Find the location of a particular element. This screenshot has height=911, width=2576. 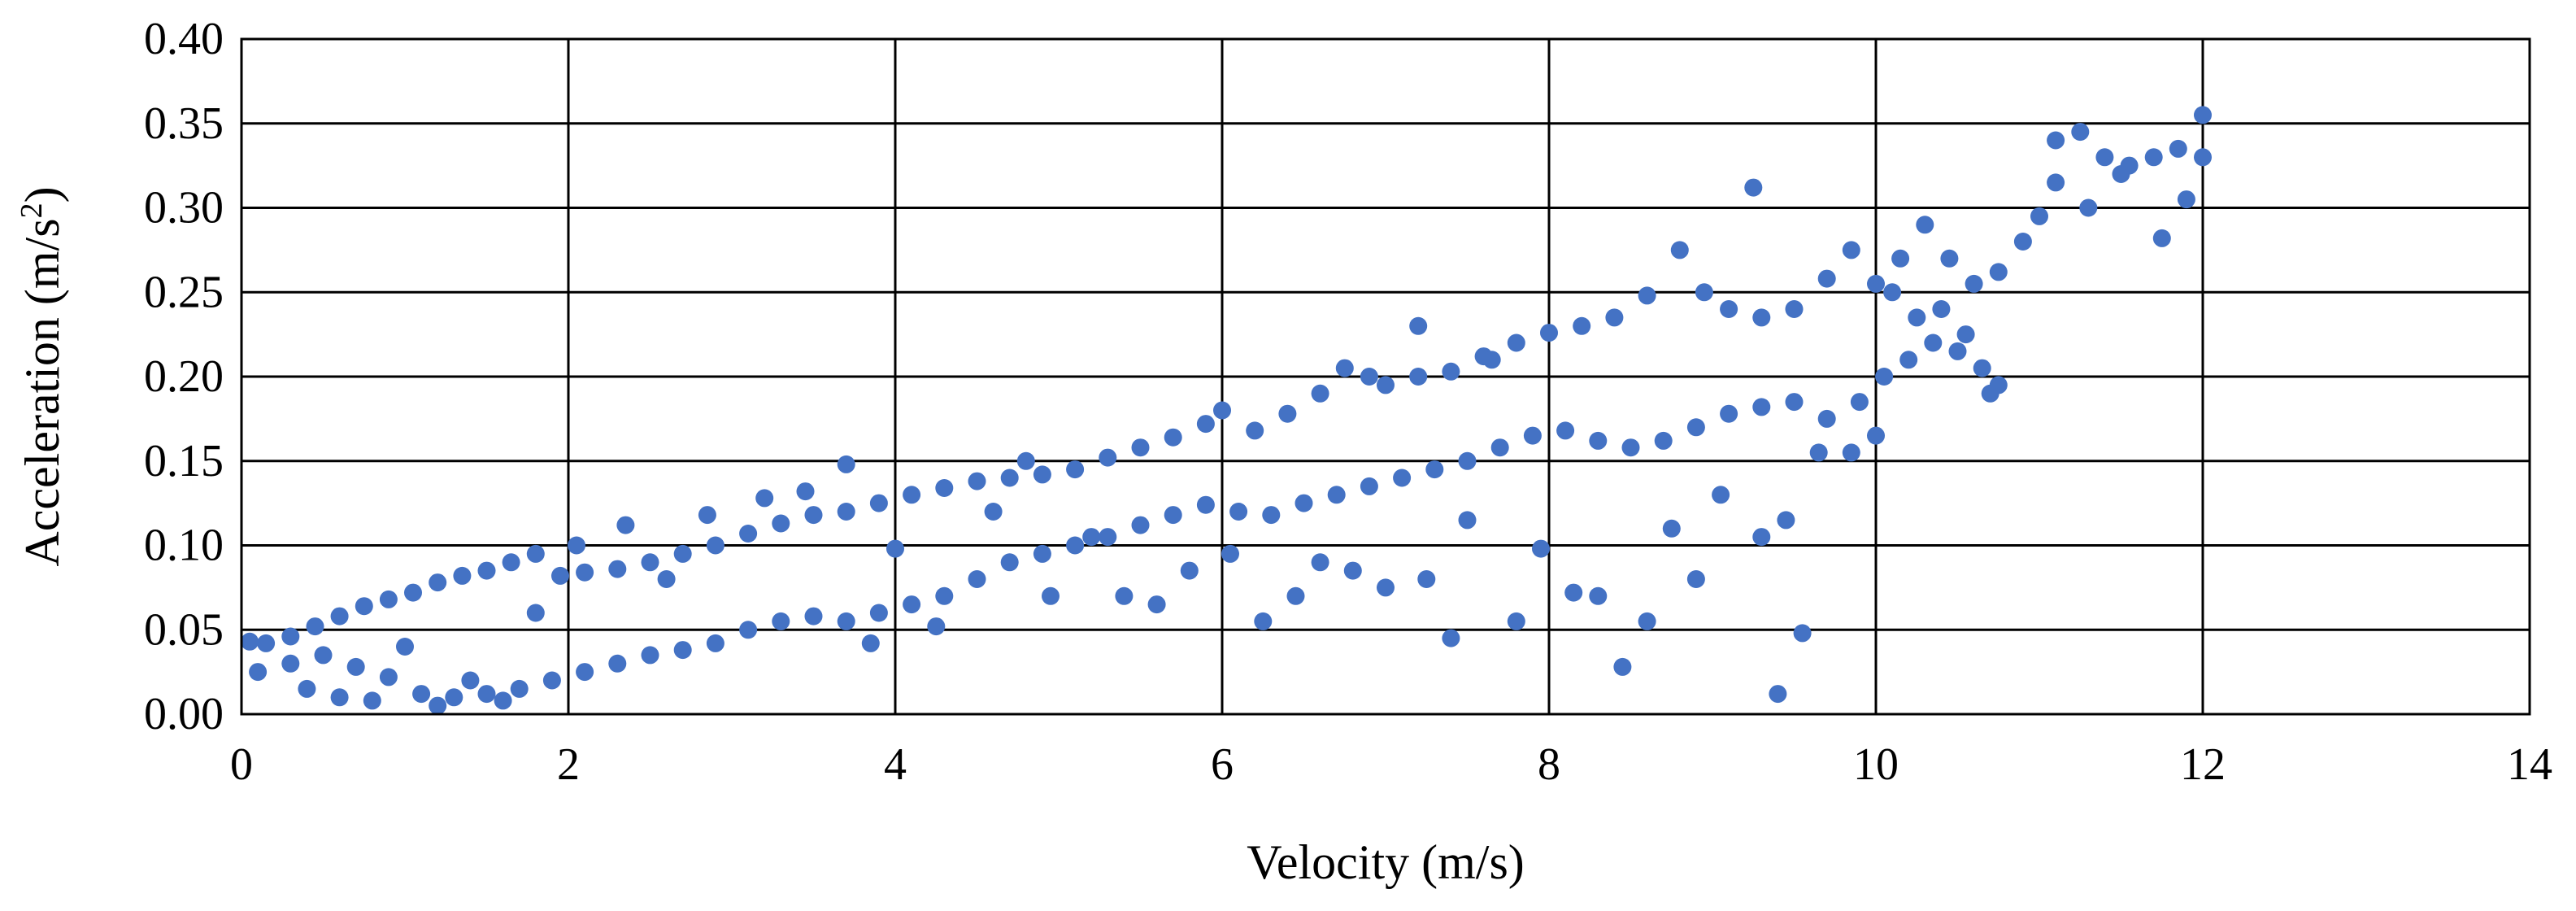

y-axis-title: Acceleration (m/s2) is located at coordinates (42, 376).